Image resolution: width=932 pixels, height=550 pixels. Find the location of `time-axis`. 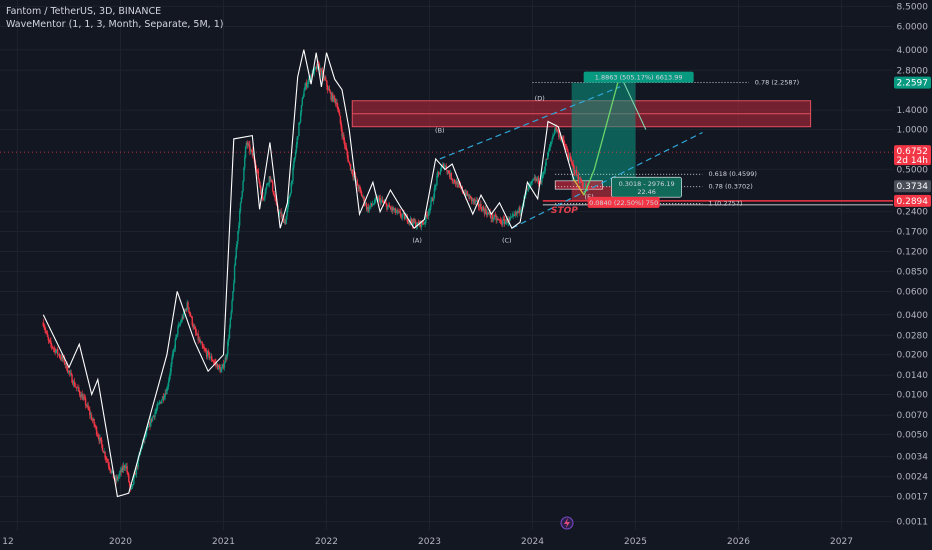

time-axis is located at coordinates (466, 540).